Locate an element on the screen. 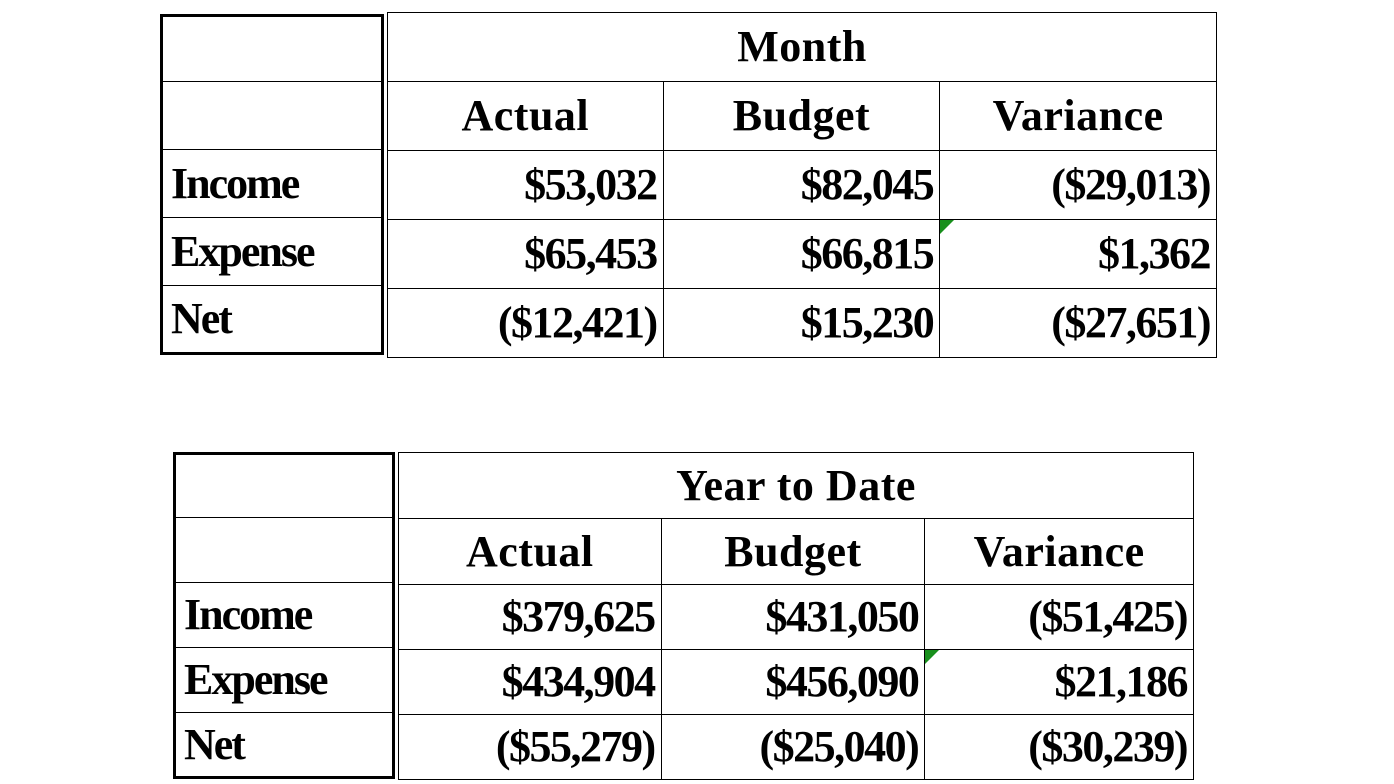 This screenshot has width=1394, height=784. cell-value: $82,045 is located at coordinates (801, 185).